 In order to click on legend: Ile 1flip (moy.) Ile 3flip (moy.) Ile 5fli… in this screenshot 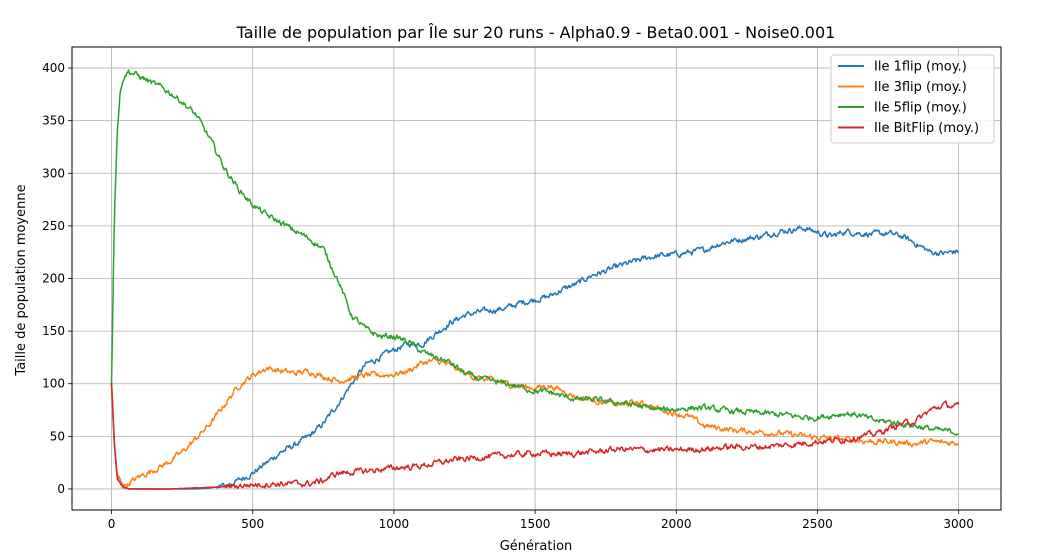, I will do `click(912, 99)`.